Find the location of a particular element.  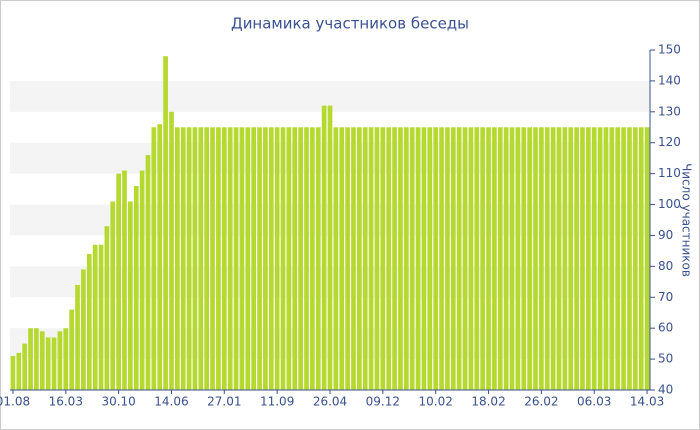

x-tick-label: 10.02 is located at coordinates (436, 402).